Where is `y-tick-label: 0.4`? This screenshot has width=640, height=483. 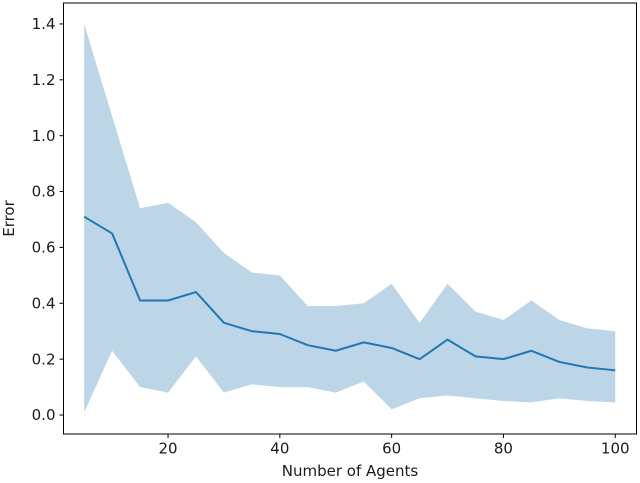 y-tick-label: 0.4 is located at coordinates (44, 303).